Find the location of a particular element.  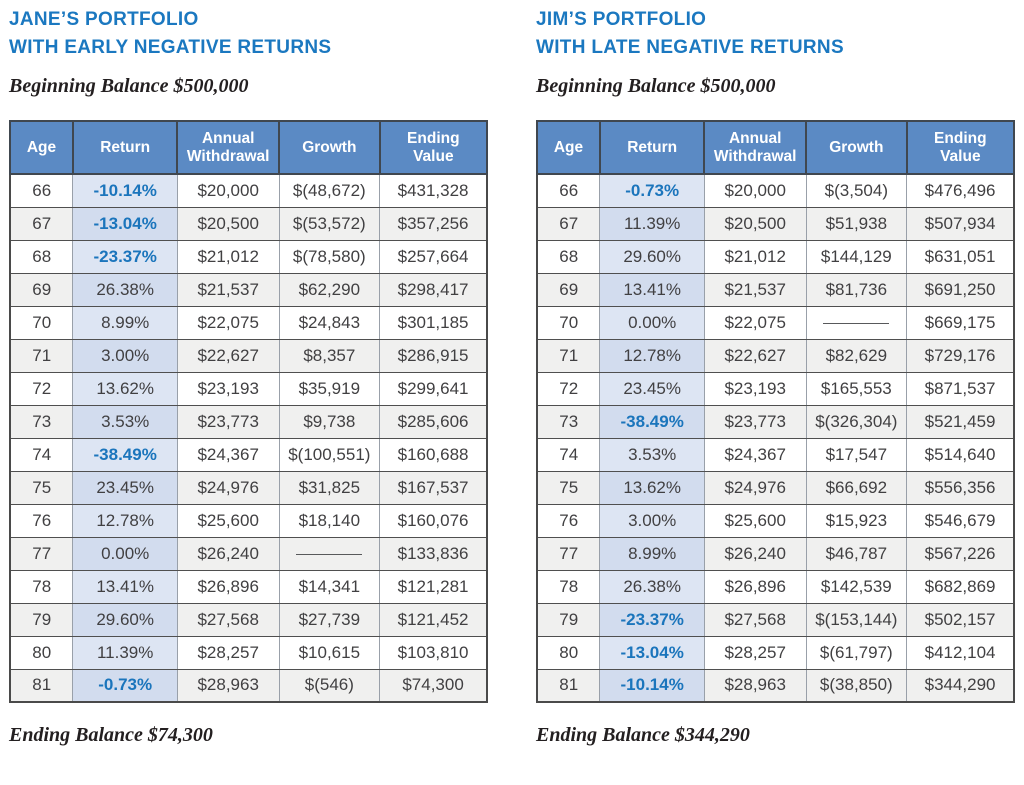

ending-value-cell: $257,664 is located at coordinates (433, 256).